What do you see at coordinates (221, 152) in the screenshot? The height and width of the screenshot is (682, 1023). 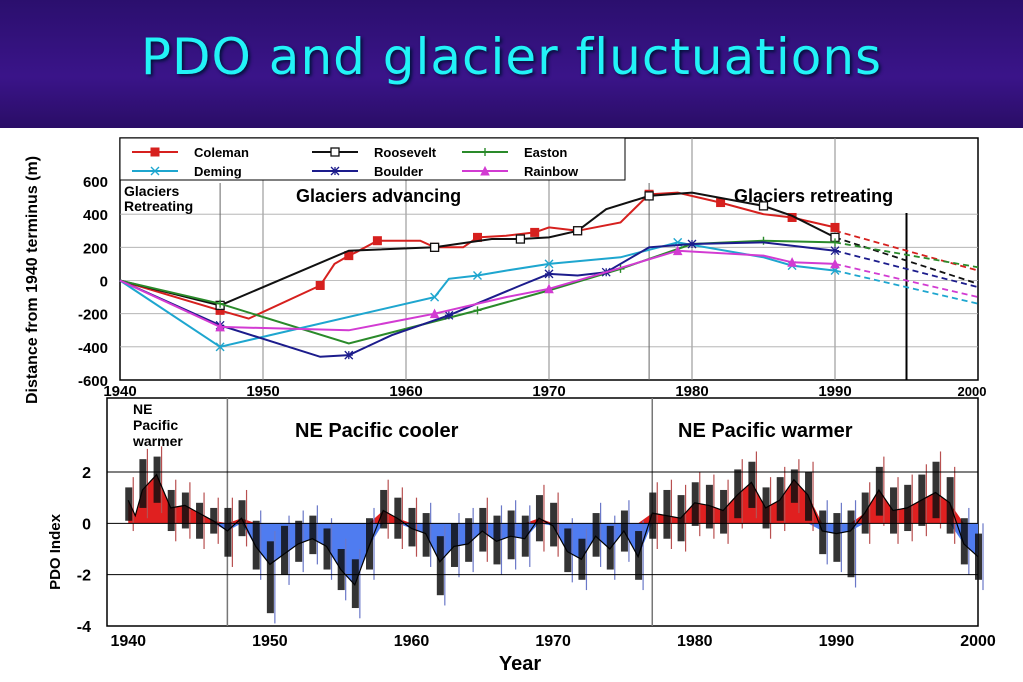 I see `legend-label: Coleman` at bounding box center [221, 152].